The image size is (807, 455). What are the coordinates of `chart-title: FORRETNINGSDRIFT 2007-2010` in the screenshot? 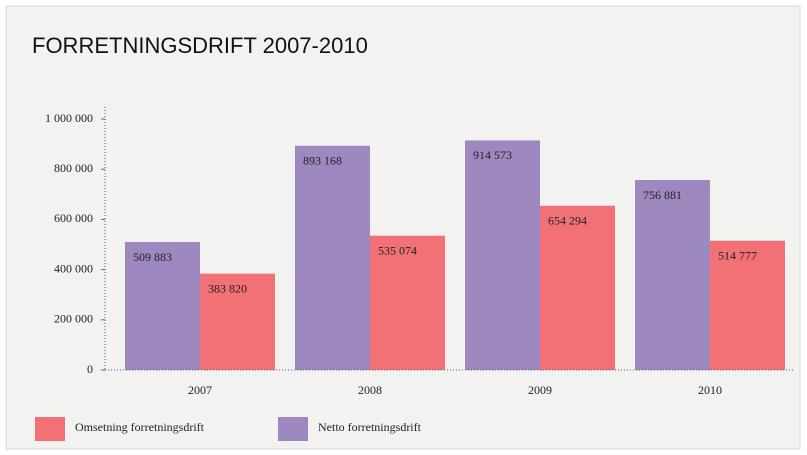 It's located at (200, 45).